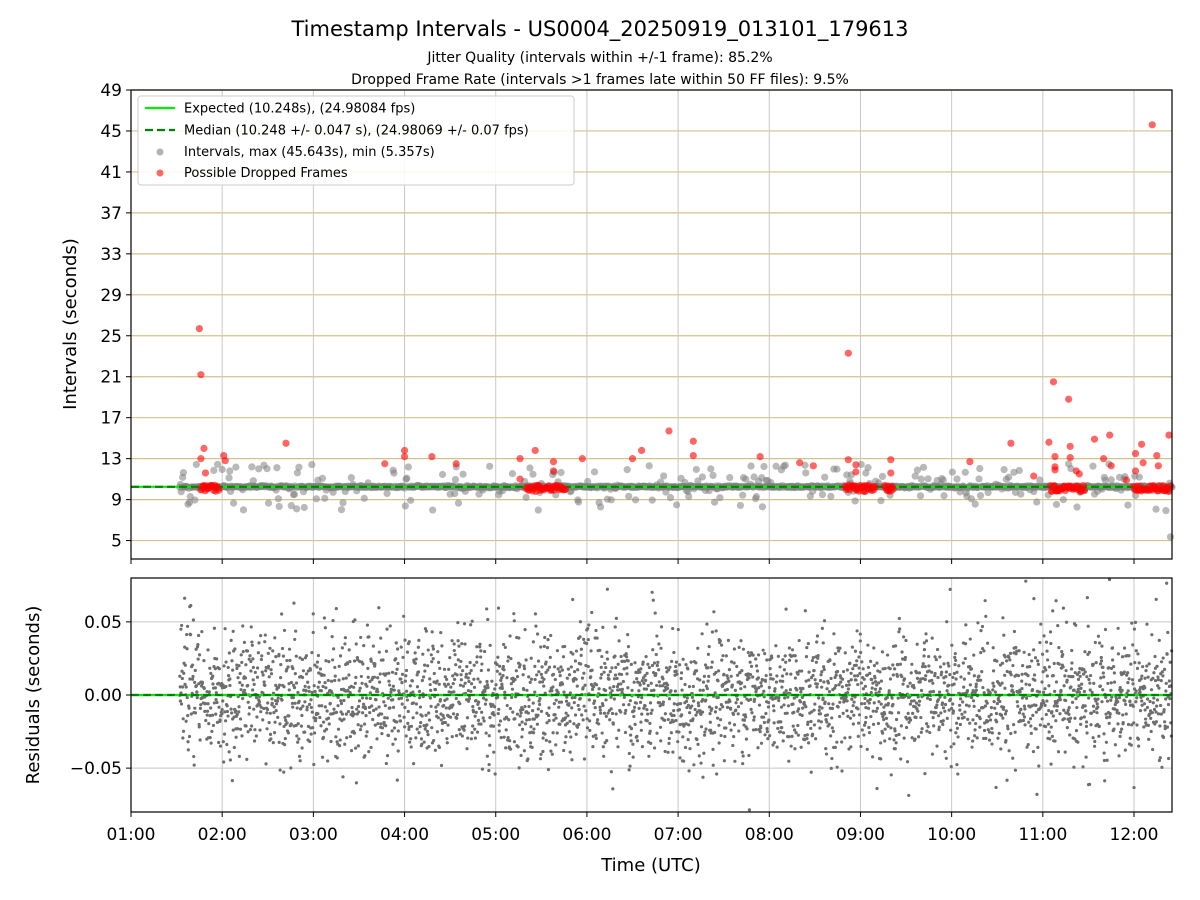 This screenshot has height=900, width=1200. What do you see at coordinates (769, 835) in the screenshot?
I see `x-tick-label: 08:00` at bounding box center [769, 835].